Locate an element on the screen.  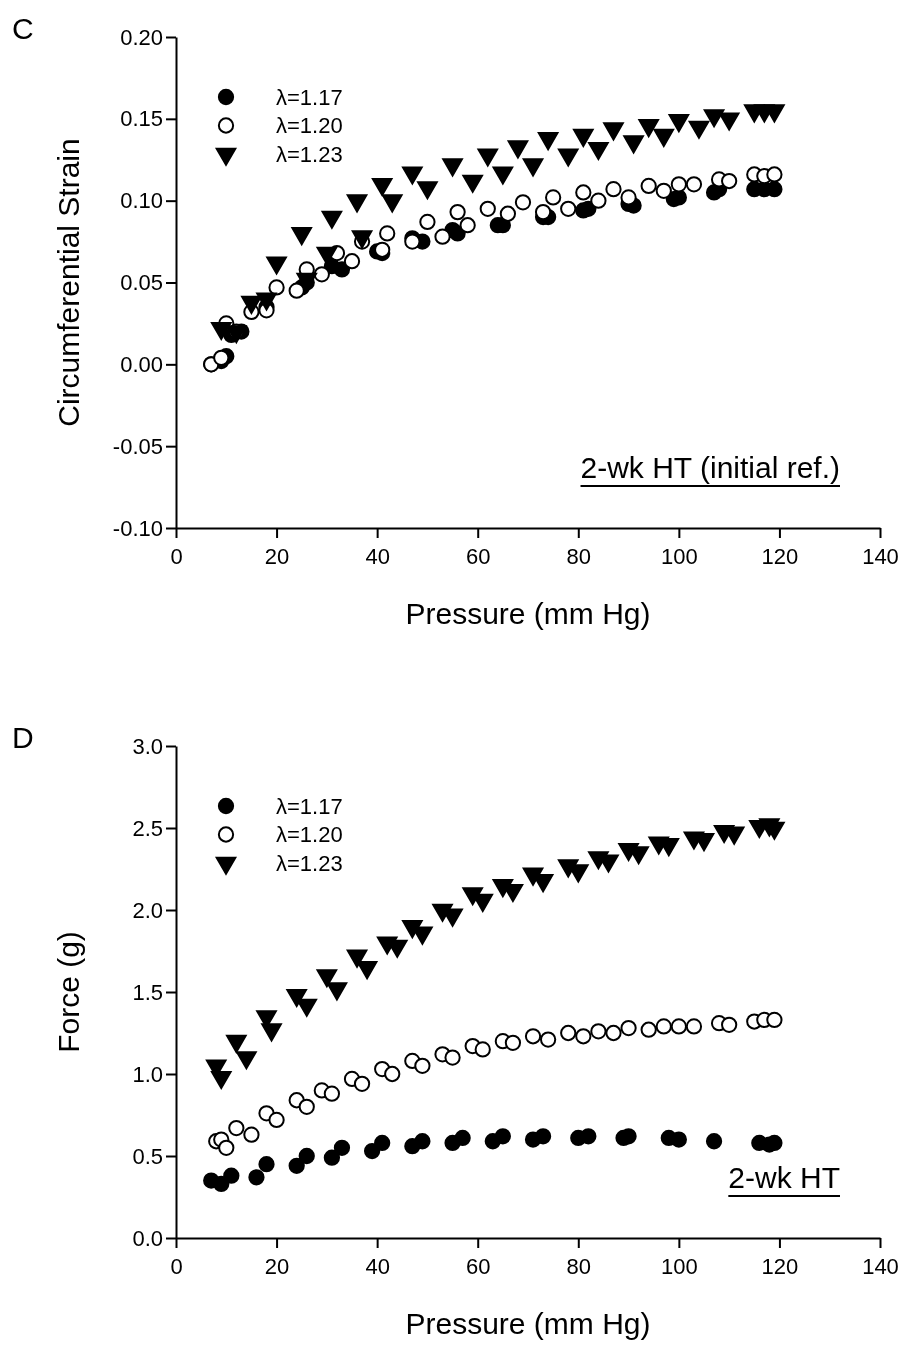
y-tick-label: 0.00 is located at coordinates (141, 364).